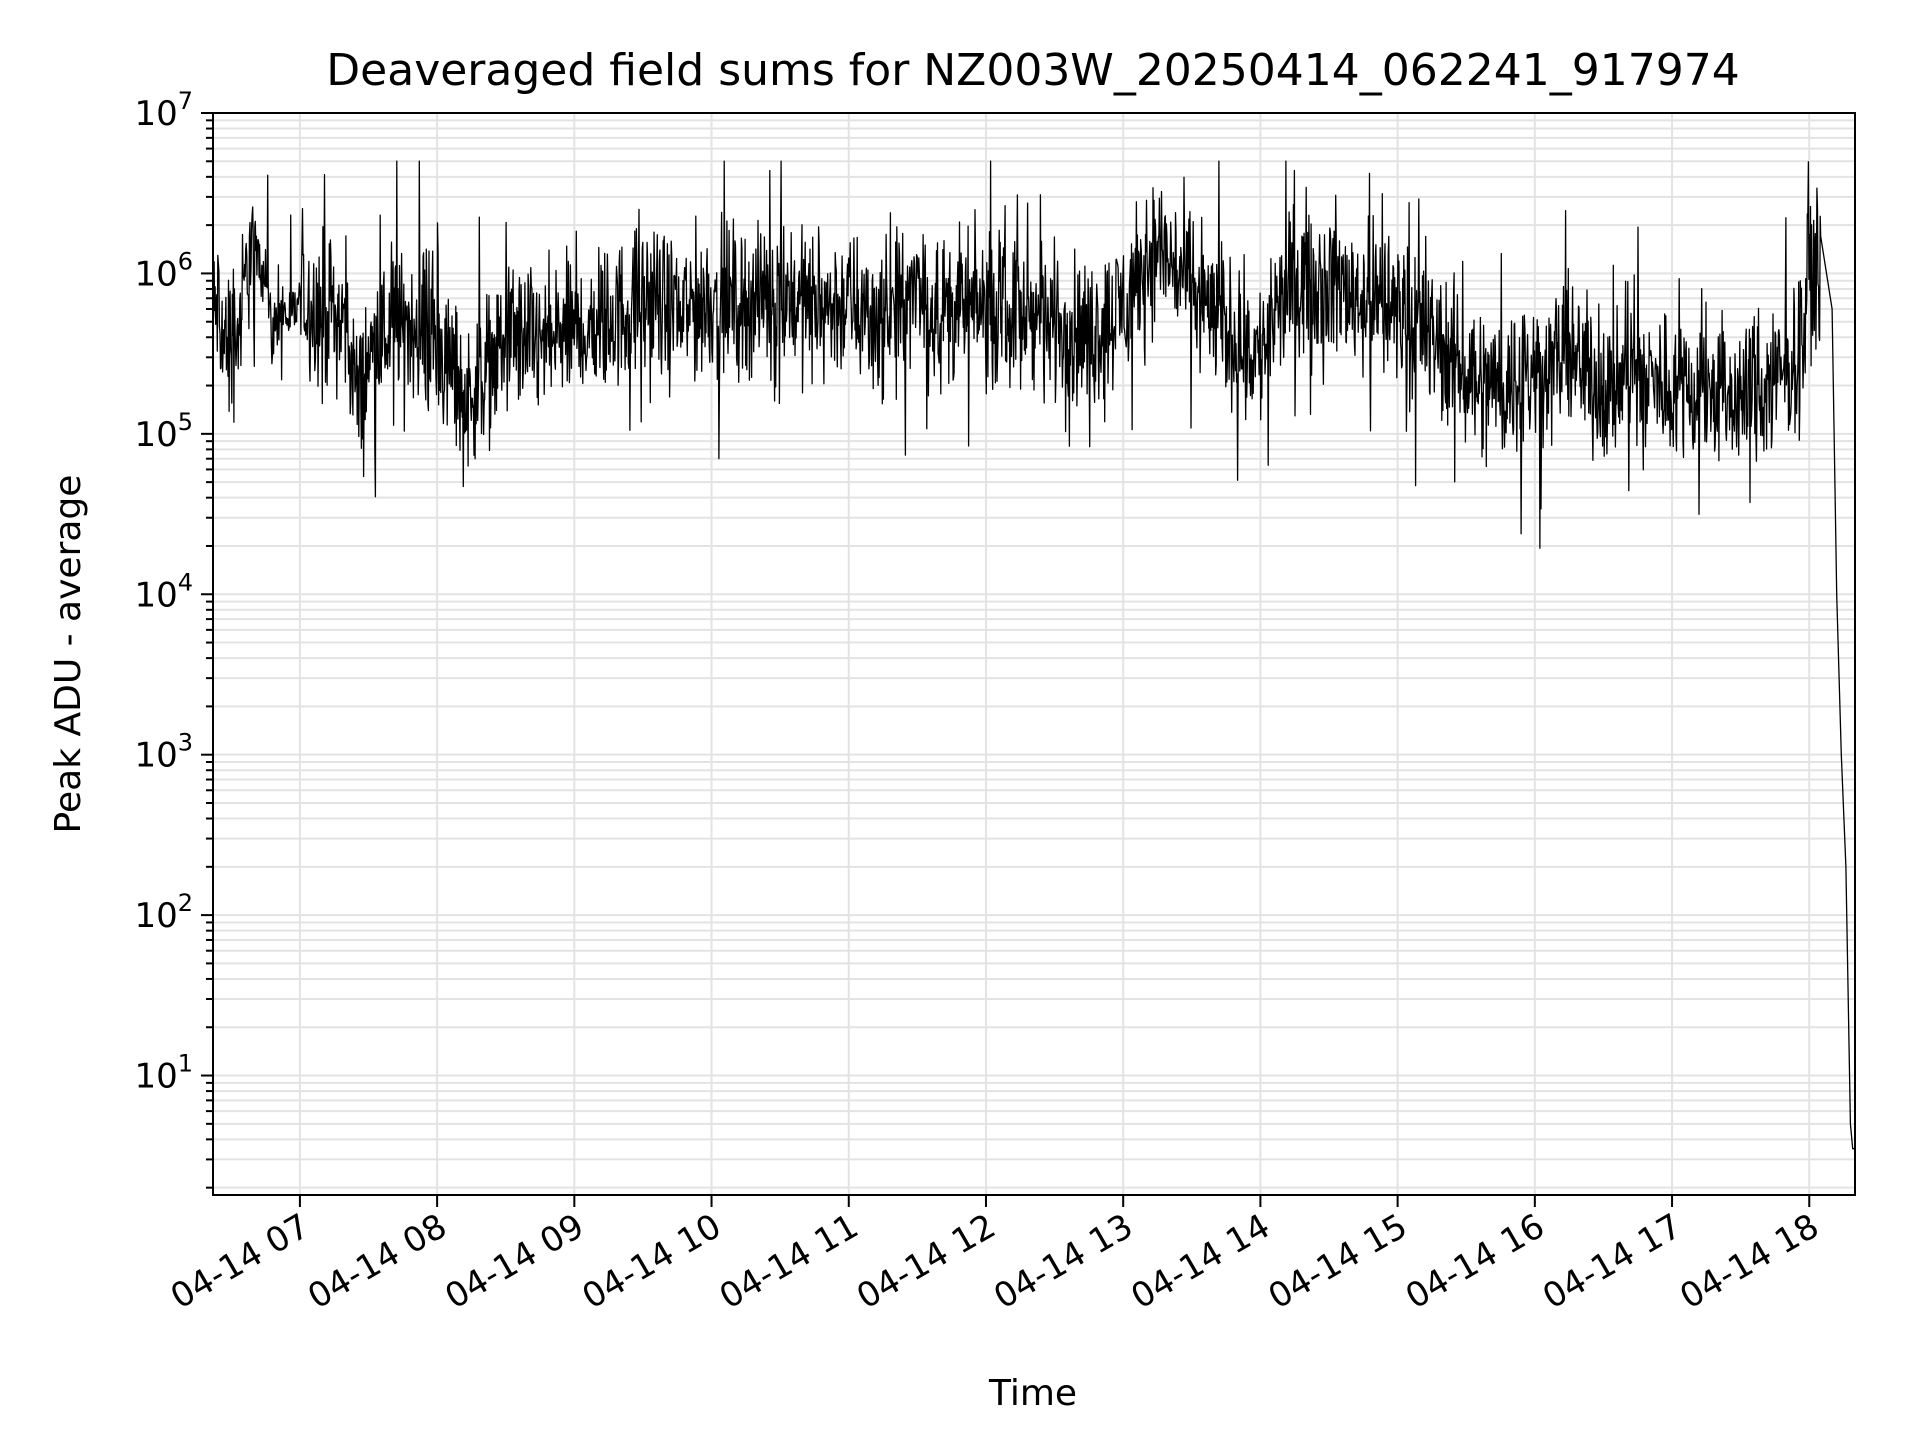 The image size is (1920, 1440). What do you see at coordinates (163, 270) in the screenshot?
I see `y-tick-label: 10⁶` at bounding box center [163, 270].